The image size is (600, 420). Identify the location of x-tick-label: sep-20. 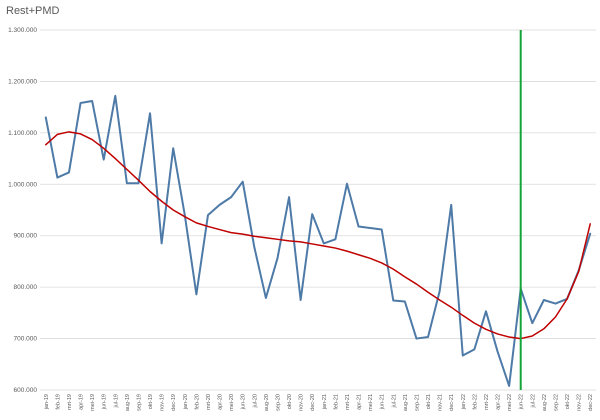
(278, 402).